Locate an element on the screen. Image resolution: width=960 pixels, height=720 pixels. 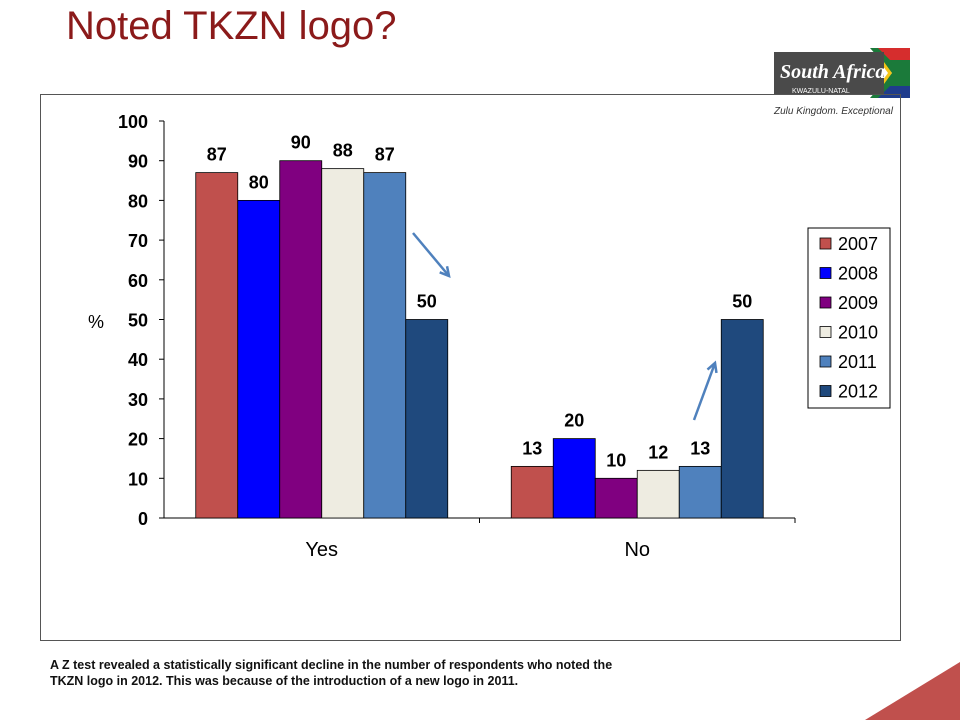
legend-swatch-2008 is located at coordinates (825, 273).